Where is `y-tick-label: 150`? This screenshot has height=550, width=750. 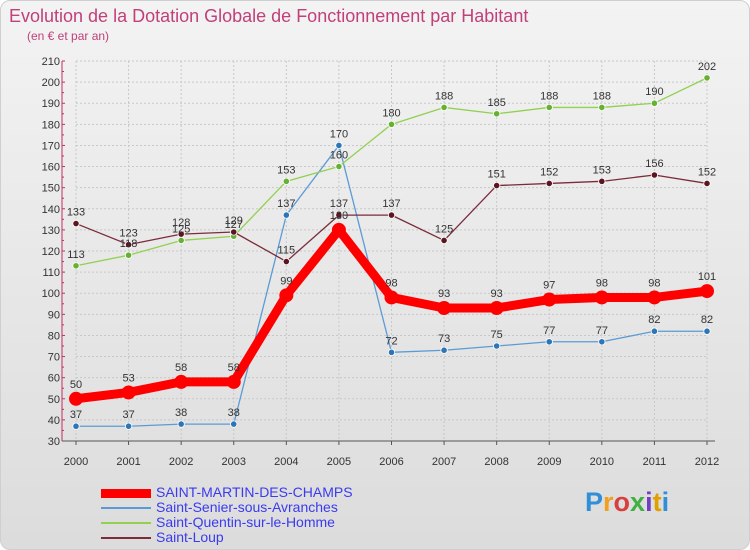 y-tick-label: 150 is located at coordinates (51, 189).